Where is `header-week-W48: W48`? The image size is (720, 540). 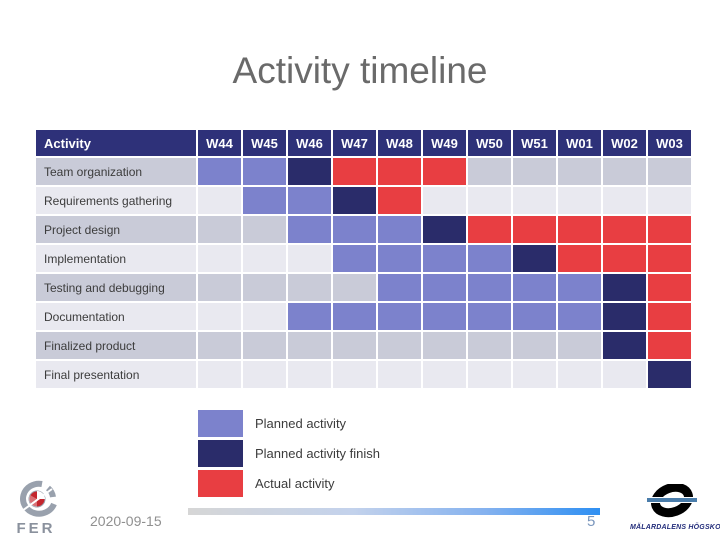
header-week-W48: W48 is located at coordinates (399, 143).